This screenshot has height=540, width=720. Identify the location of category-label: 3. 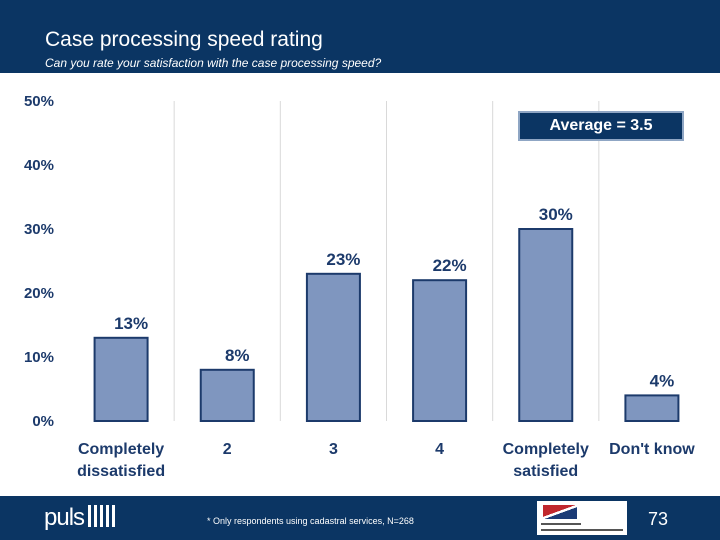
(333, 449).